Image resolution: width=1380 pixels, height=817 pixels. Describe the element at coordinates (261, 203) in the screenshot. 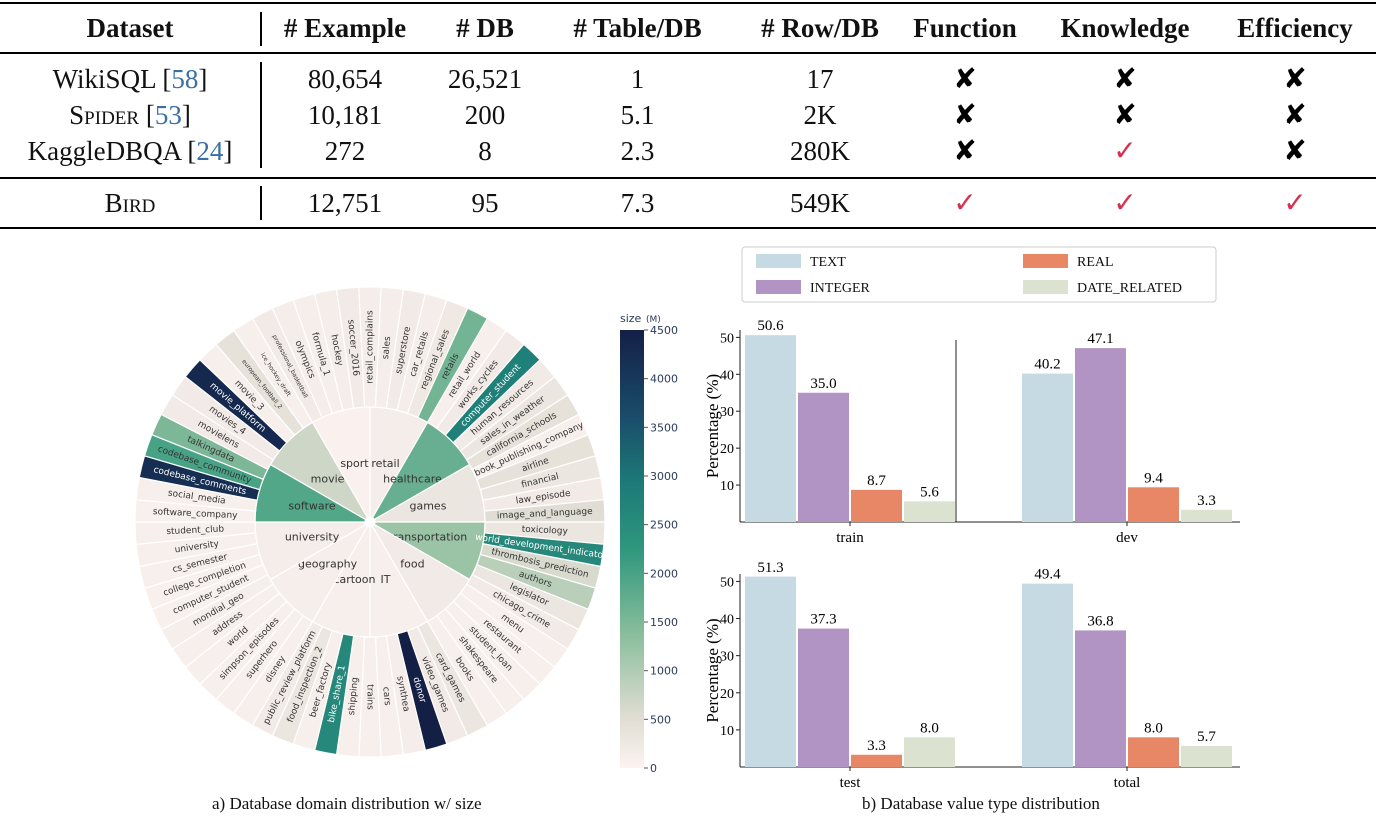

I see `table-column-separator` at that location.